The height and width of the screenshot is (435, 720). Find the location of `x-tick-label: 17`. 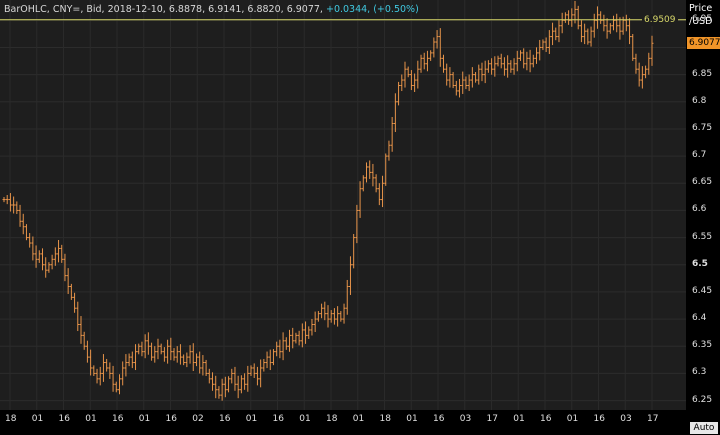

x-tick-label: 17 is located at coordinates (492, 419).